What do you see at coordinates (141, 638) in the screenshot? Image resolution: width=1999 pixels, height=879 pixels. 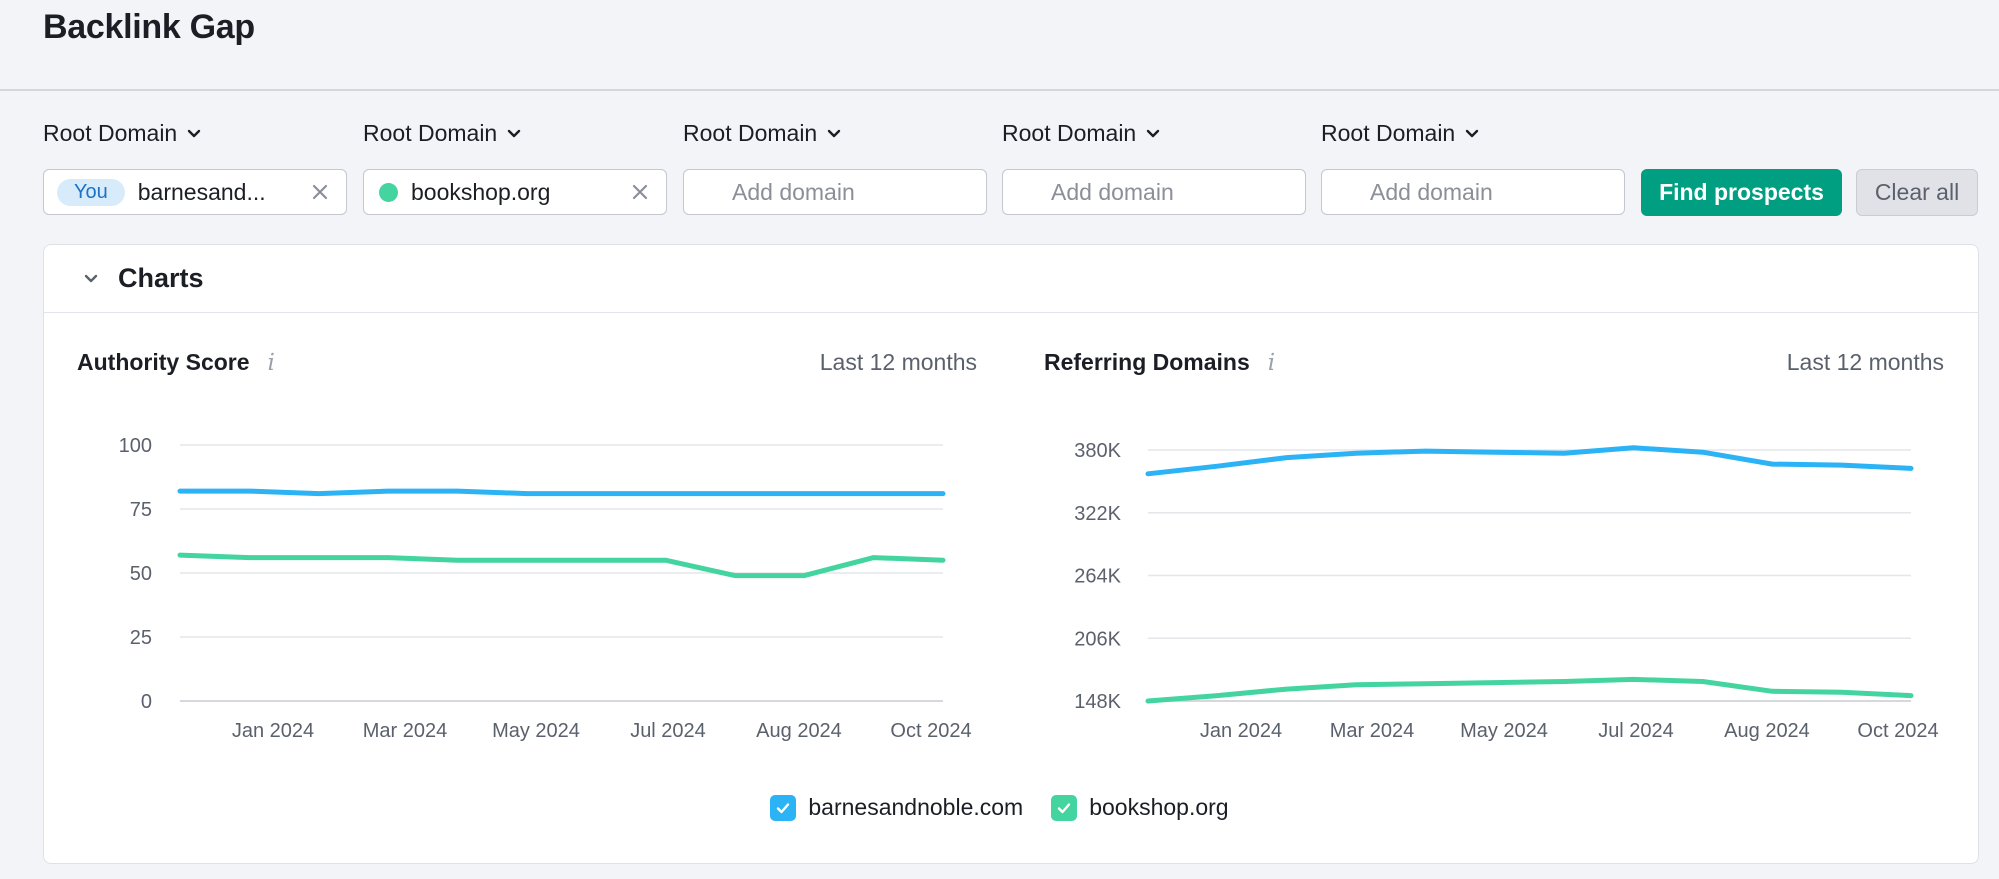 I see `y-tick-label: 25` at bounding box center [141, 638].